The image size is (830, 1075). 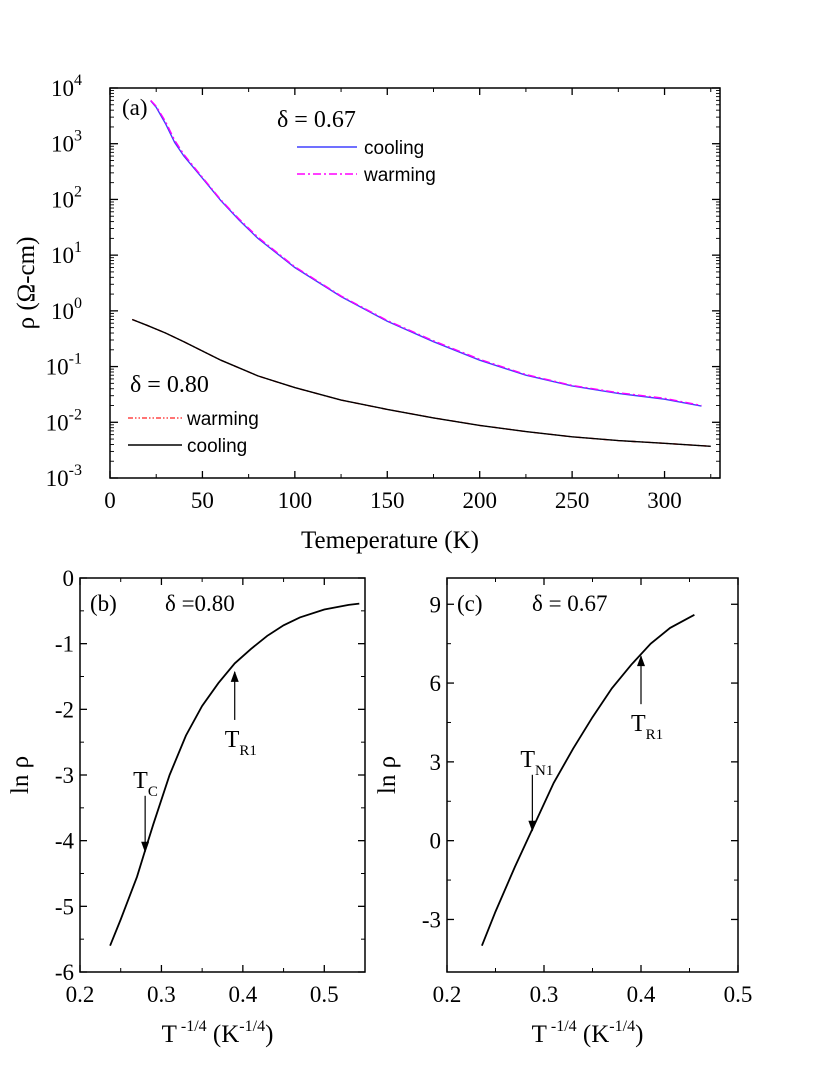 What do you see at coordinates (572, 500) in the screenshot?
I see `x-tick-label-a: 250` at bounding box center [572, 500].